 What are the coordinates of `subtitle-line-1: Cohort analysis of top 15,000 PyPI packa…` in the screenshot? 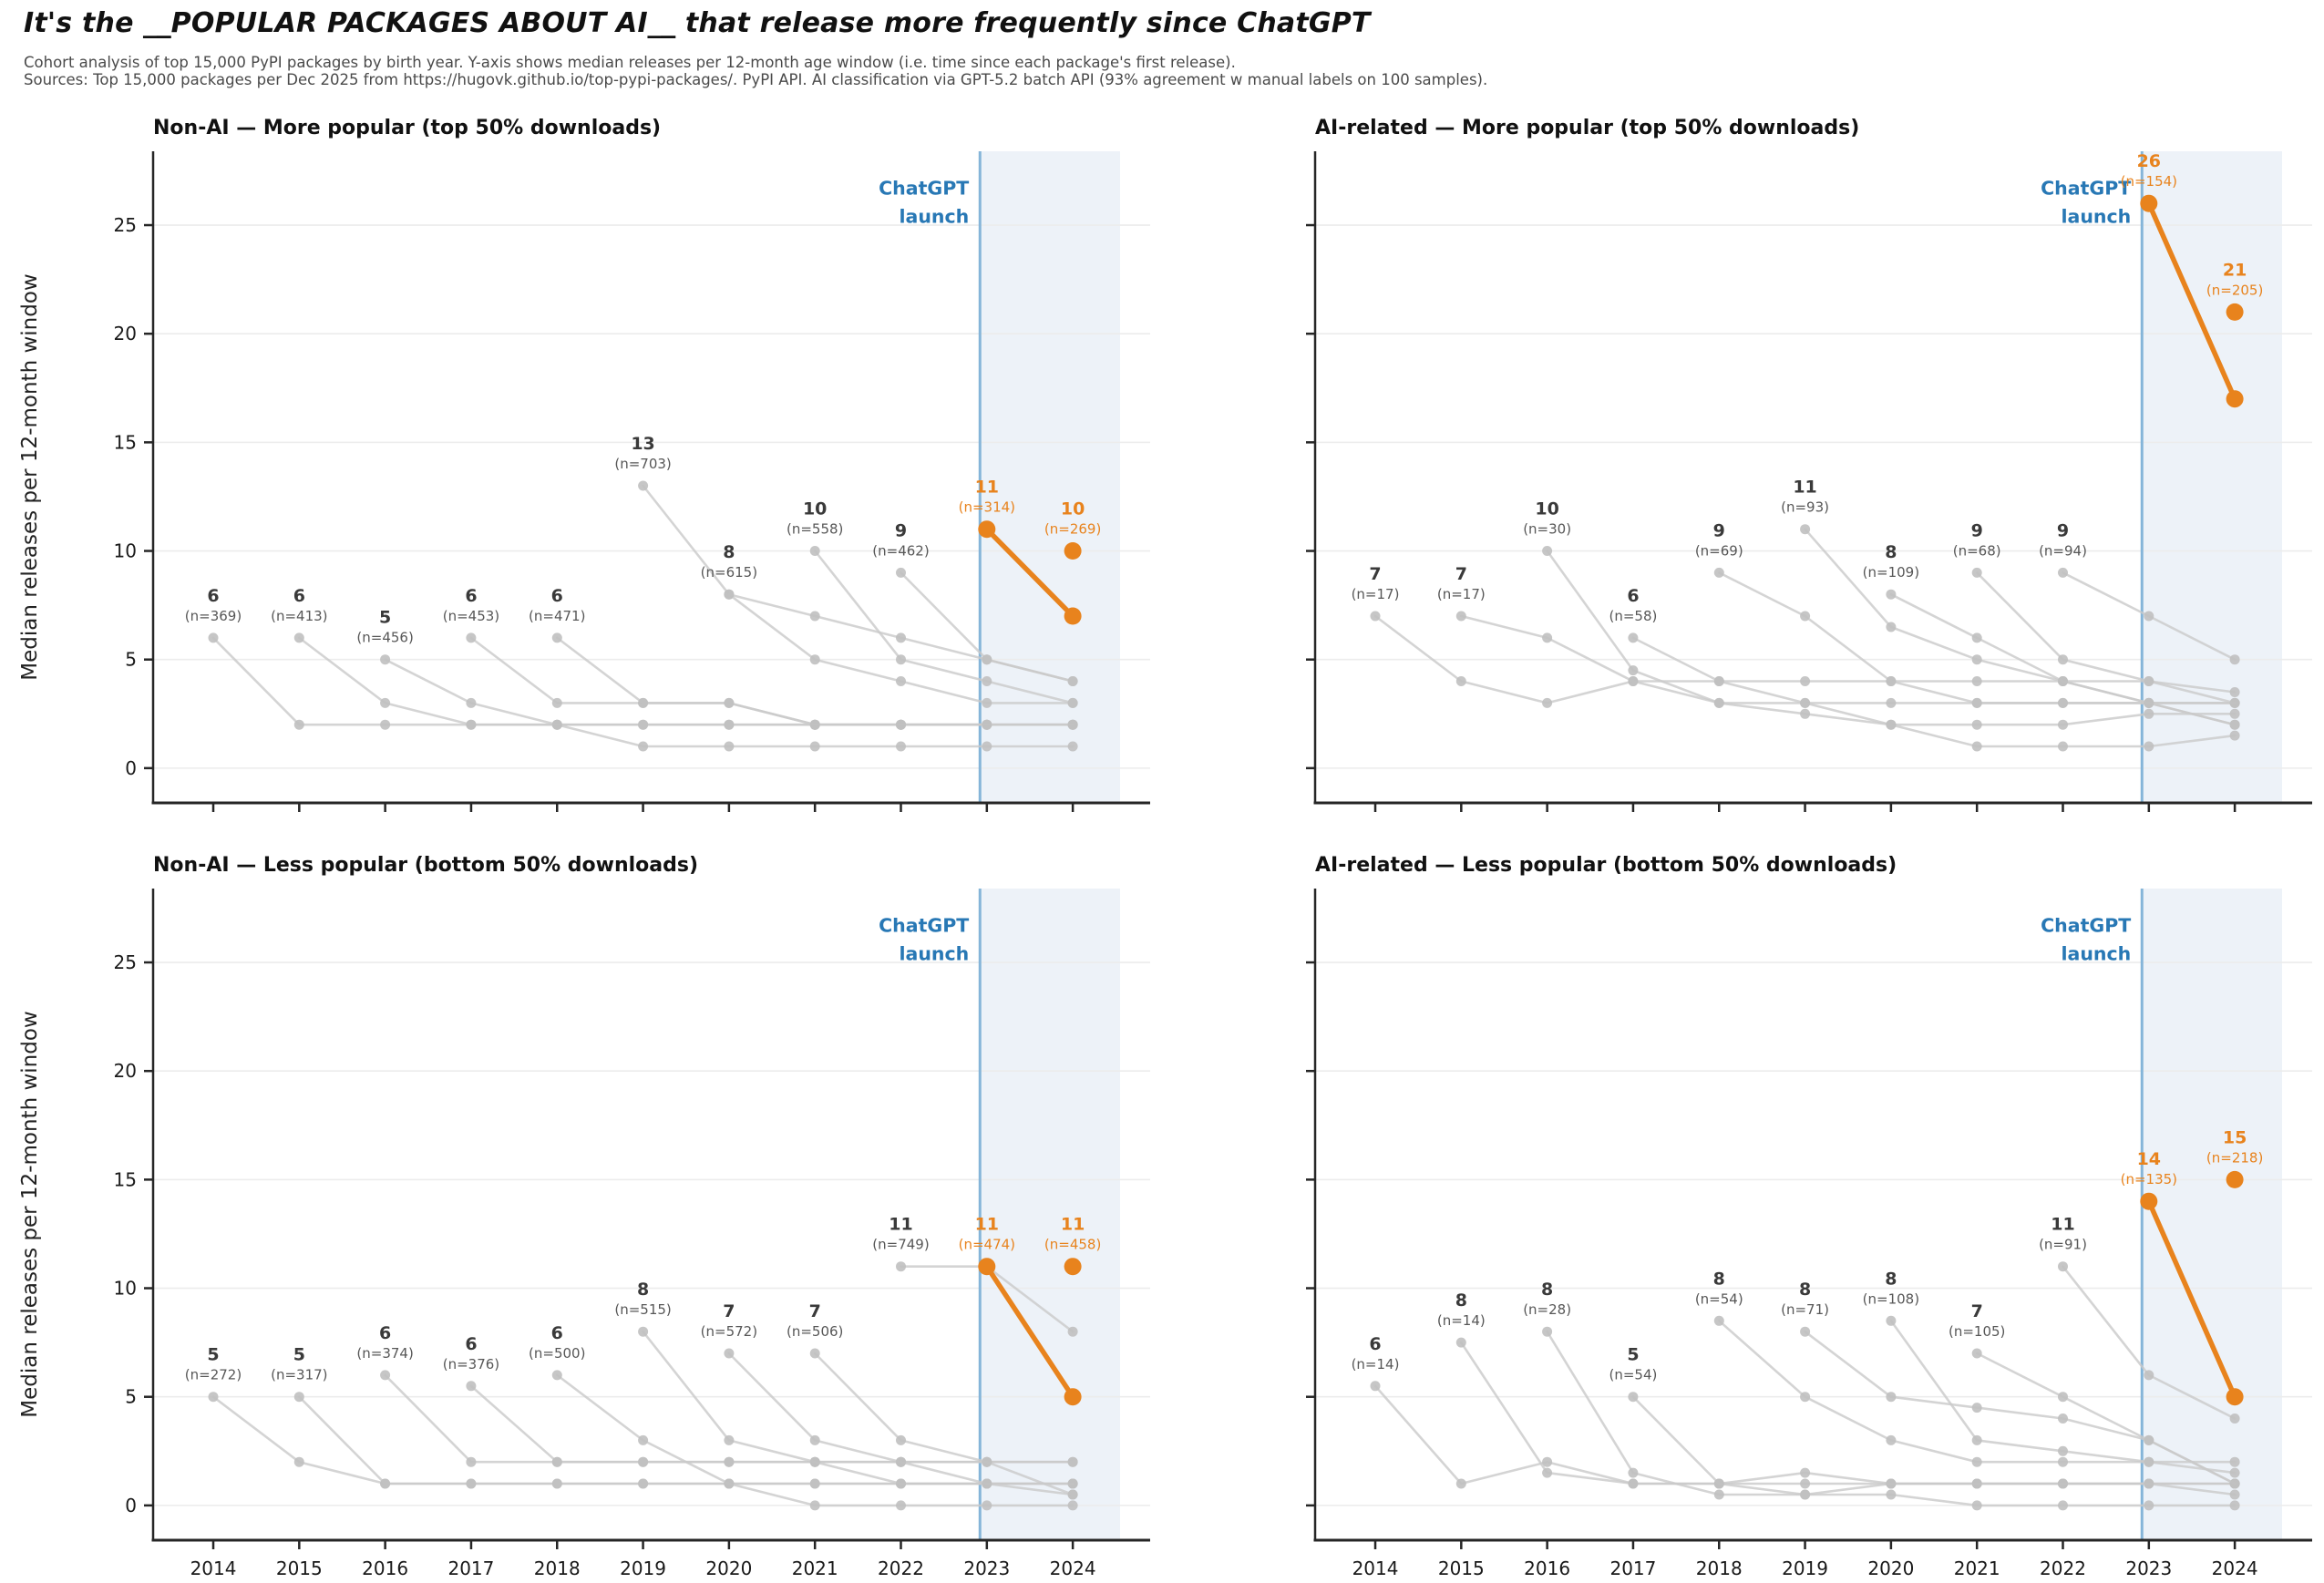 It's located at (630, 62).